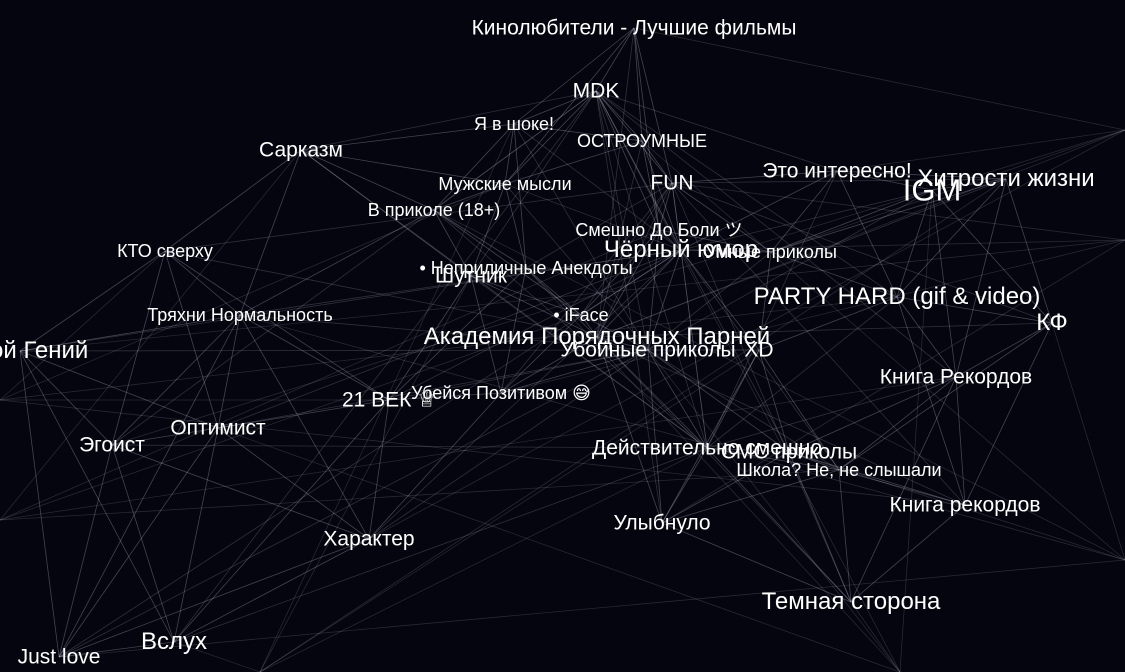 The height and width of the screenshot is (672, 1125). Describe the element at coordinates (1052, 322) in the screenshot. I see `node-kf: КФ` at that location.